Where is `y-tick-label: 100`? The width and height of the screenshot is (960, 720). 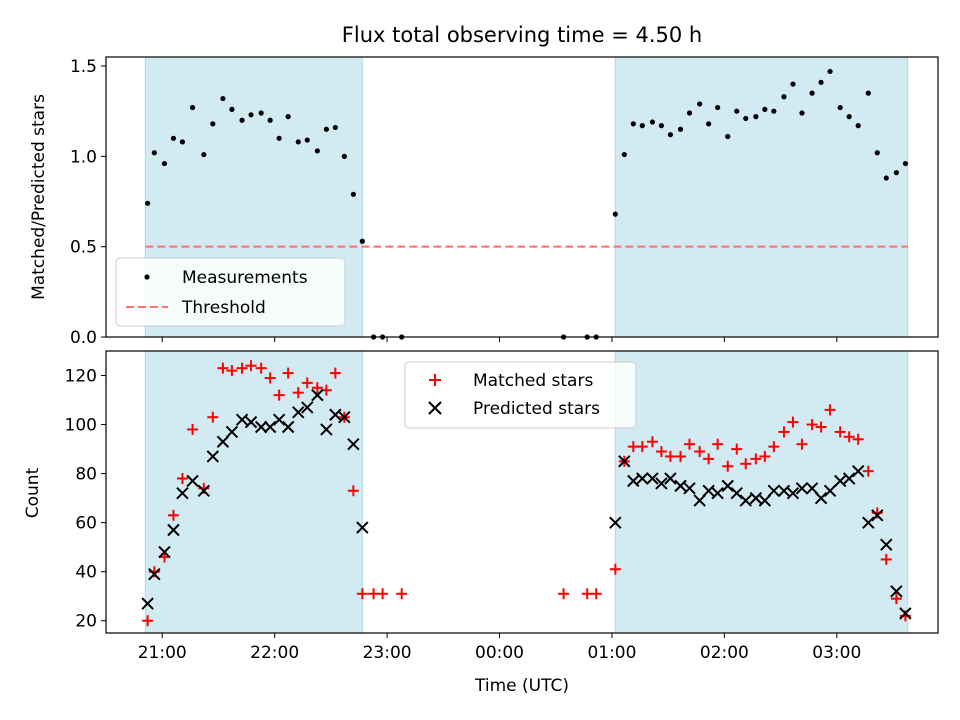 y-tick-label: 100 is located at coordinates (81, 426).